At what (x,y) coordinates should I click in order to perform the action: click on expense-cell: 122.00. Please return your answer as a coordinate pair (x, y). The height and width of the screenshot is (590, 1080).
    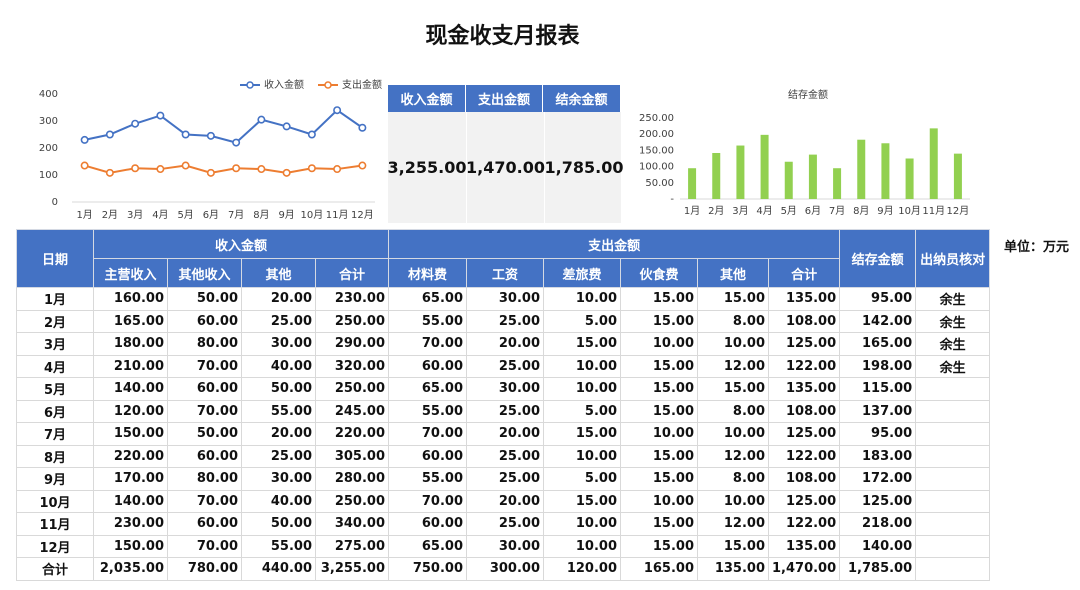
    Looking at the image, I should click on (804, 366).